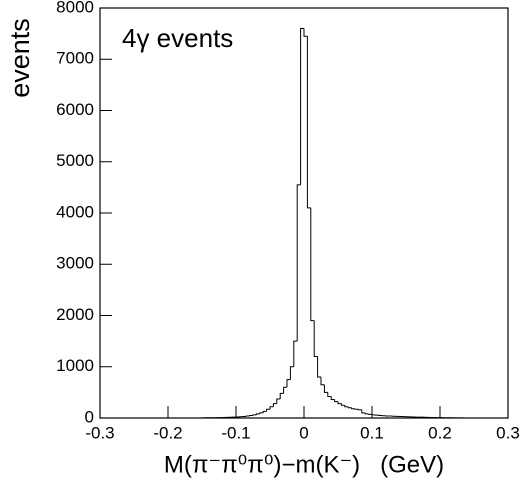 The image size is (522, 482). Describe the element at coordinates (75, 160) in the screenshot. I see `y-tick-label: 5000` at that location.